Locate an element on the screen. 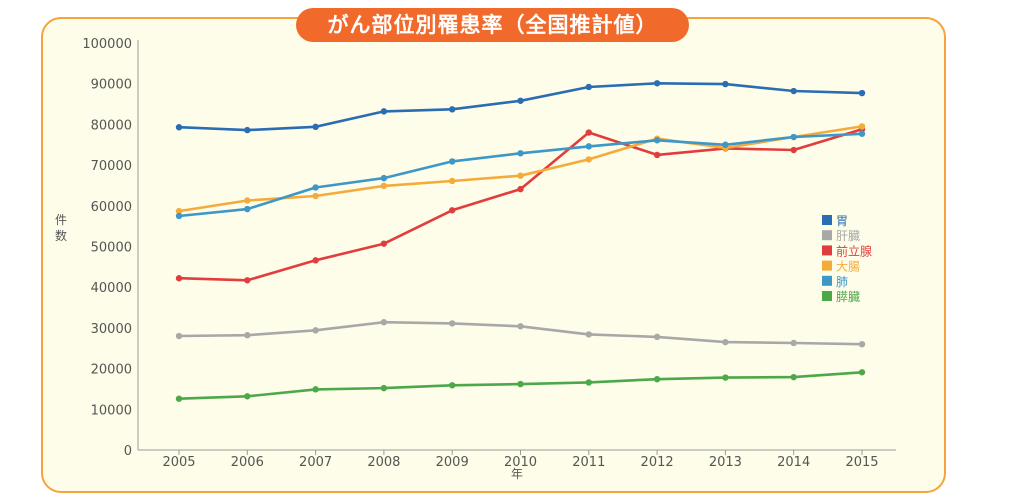 The image size is (1019, 501). y-tick-label: 80000 is located at coordinates (111, 125).